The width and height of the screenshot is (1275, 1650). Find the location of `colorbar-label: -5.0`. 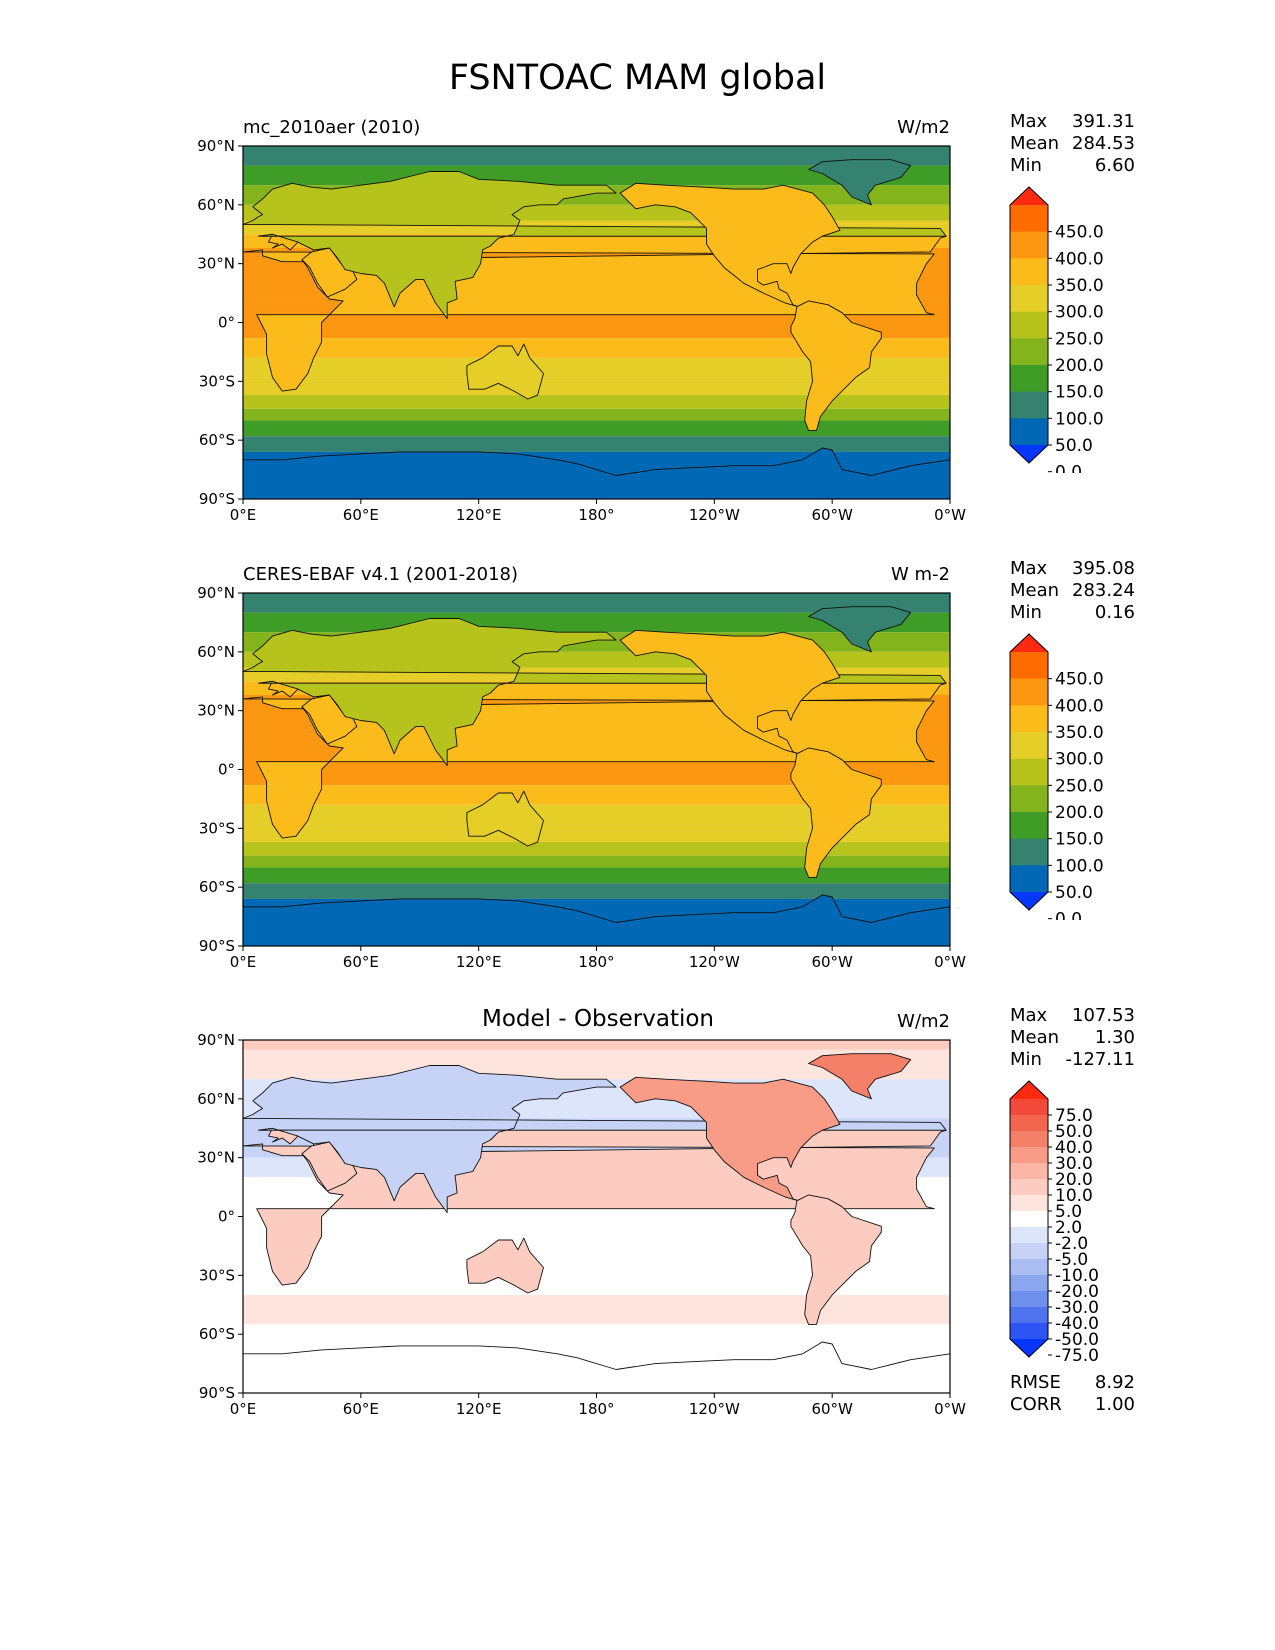

colorbar-label: -5.0 is located at coordinates (1071, 1260).